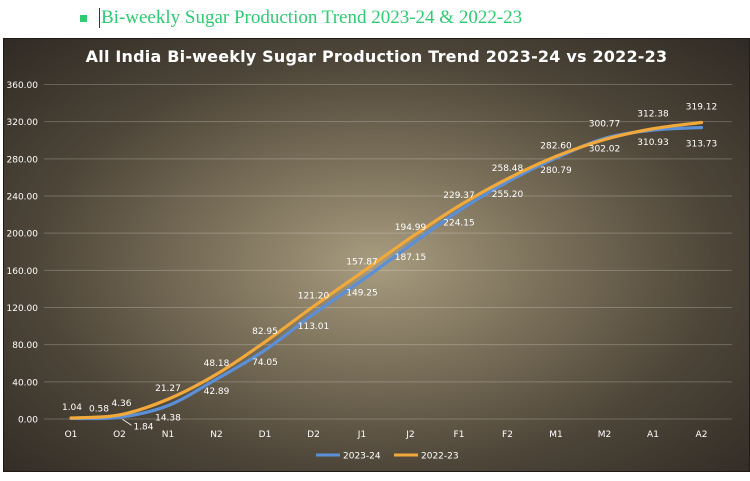  I want to click on data-label-2023-24: 224.15, so click(459, 224).